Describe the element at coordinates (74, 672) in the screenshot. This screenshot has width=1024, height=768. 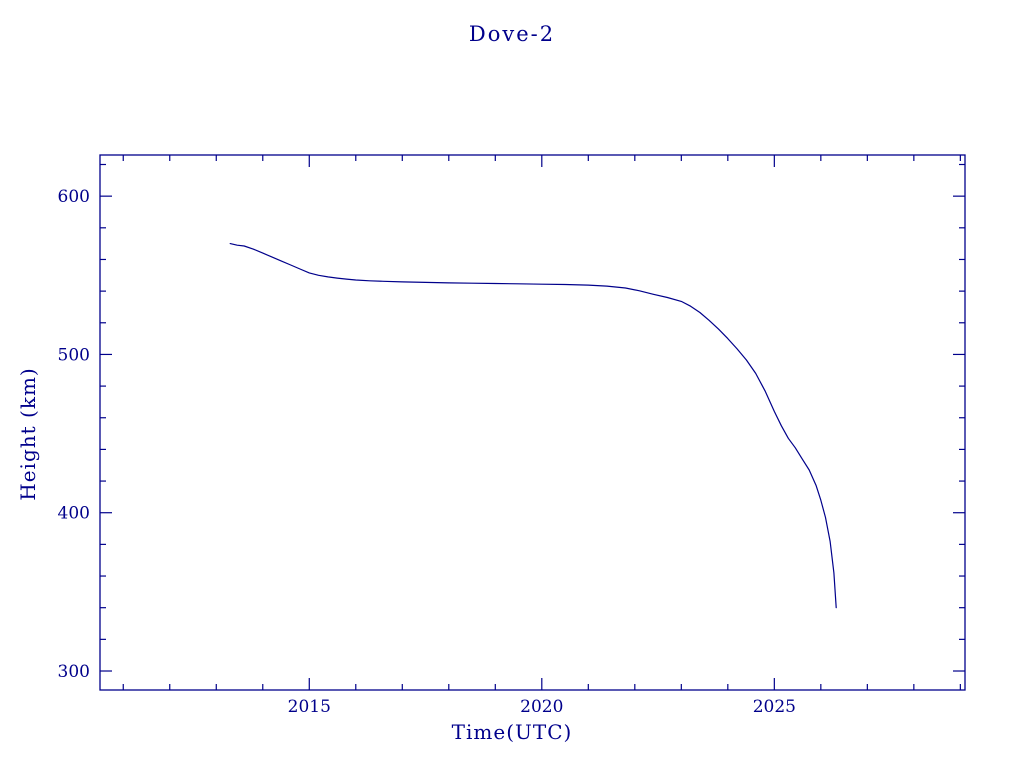
I see `y-tick-label: 300` at that location.